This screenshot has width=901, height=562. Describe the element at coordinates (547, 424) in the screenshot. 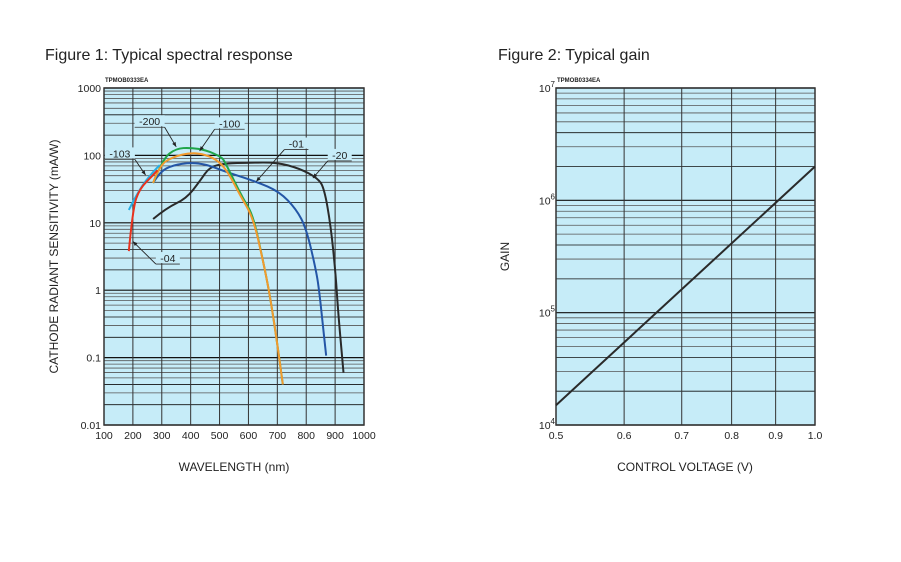

I see `y-tick-label: 10⁴` at that location.